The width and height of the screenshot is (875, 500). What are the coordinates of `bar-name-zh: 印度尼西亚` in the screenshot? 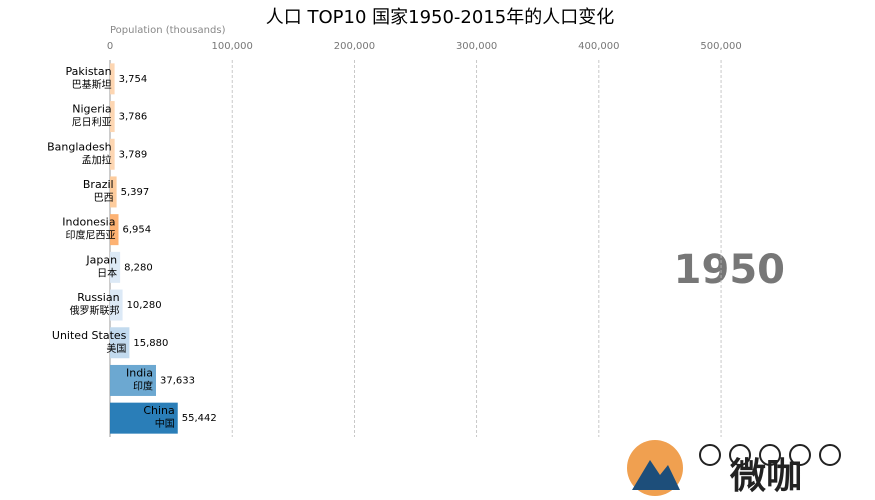 It's located at (90, 235).